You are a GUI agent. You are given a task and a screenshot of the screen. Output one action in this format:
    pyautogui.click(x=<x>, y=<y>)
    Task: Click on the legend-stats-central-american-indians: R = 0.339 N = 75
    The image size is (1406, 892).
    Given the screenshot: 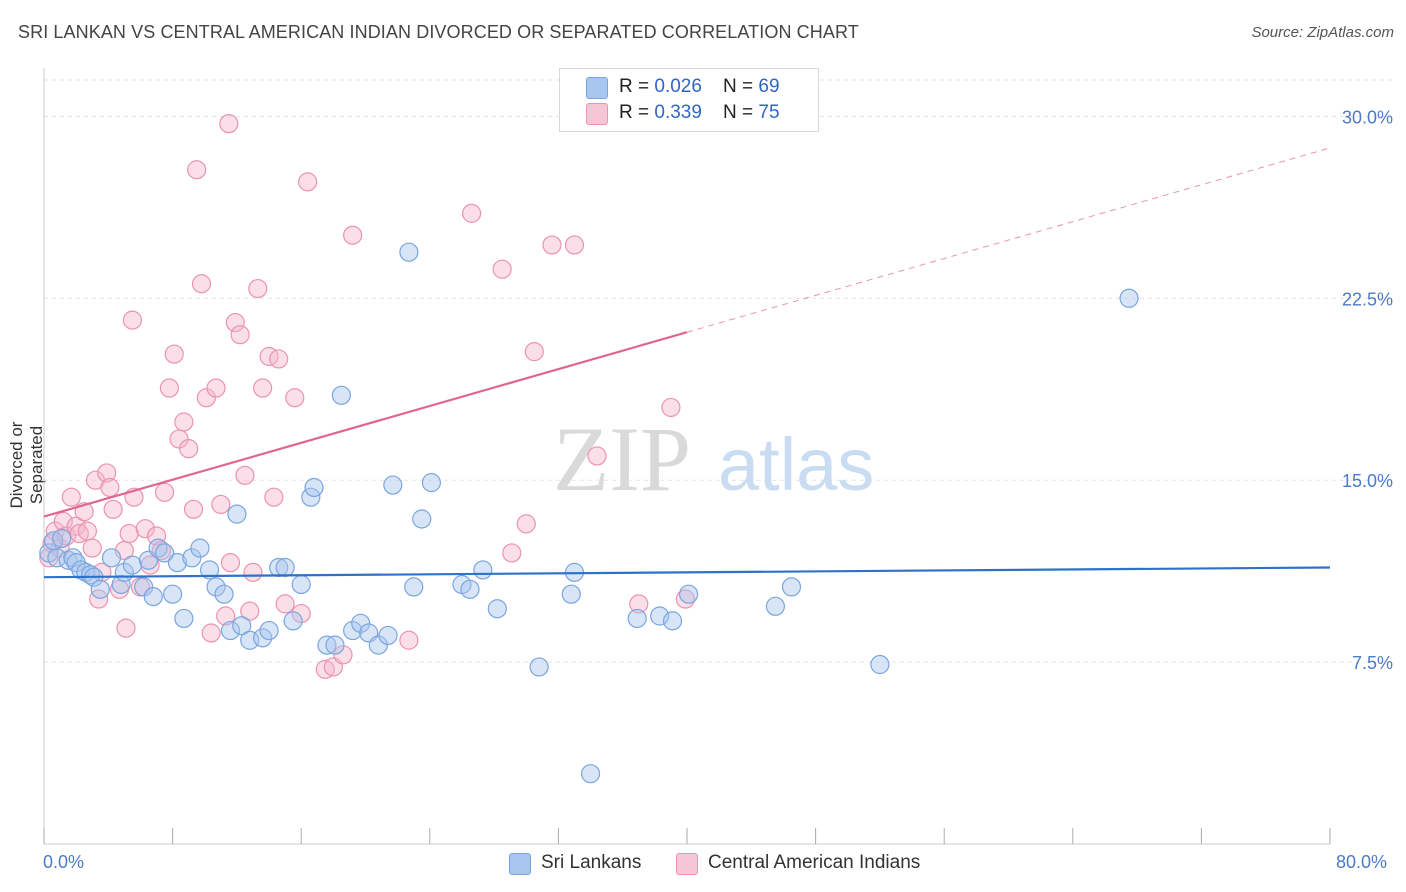 What is the action you would take?
    pyautogui.click(x=699, y=112)
    